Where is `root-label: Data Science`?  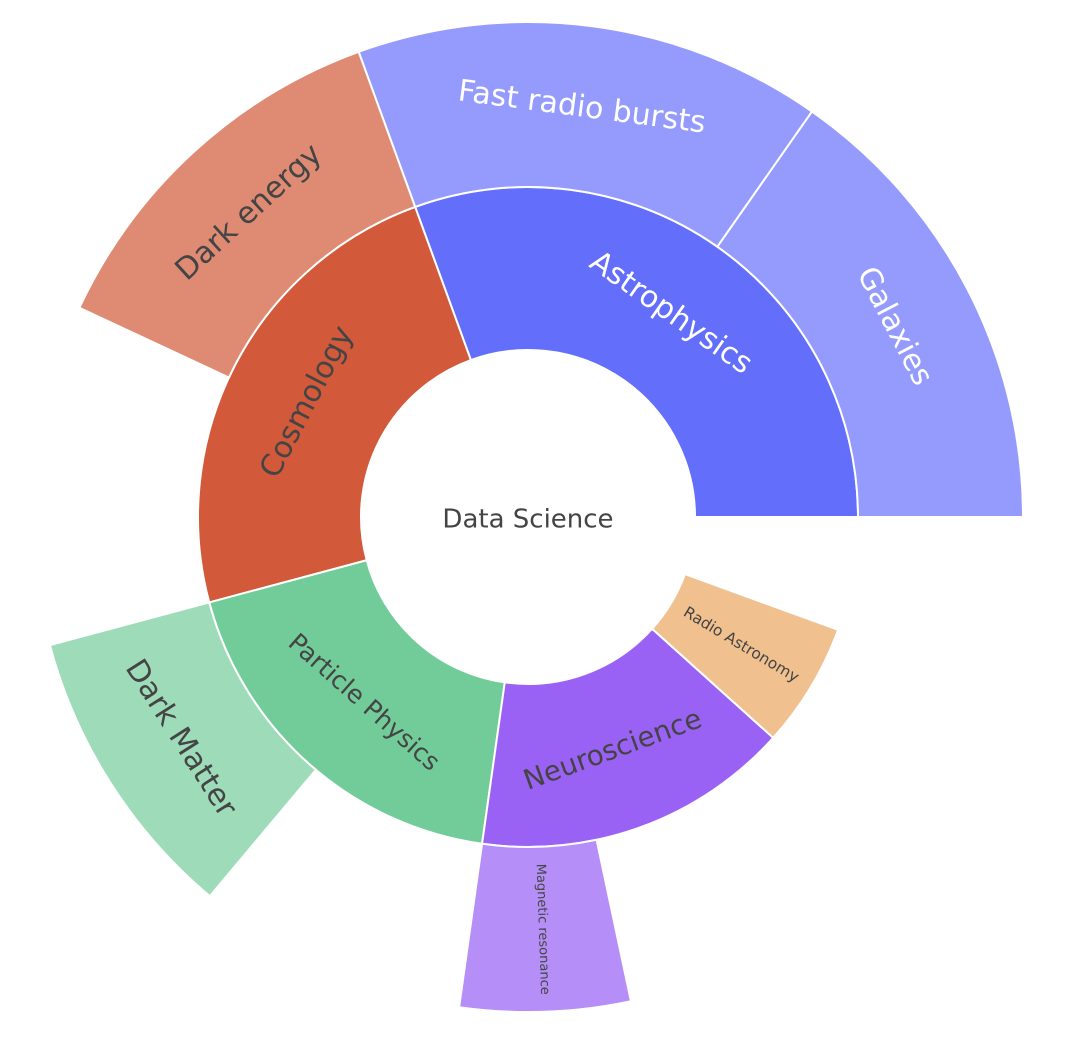
root-label: Data Science is located at coordinates (527, 520).